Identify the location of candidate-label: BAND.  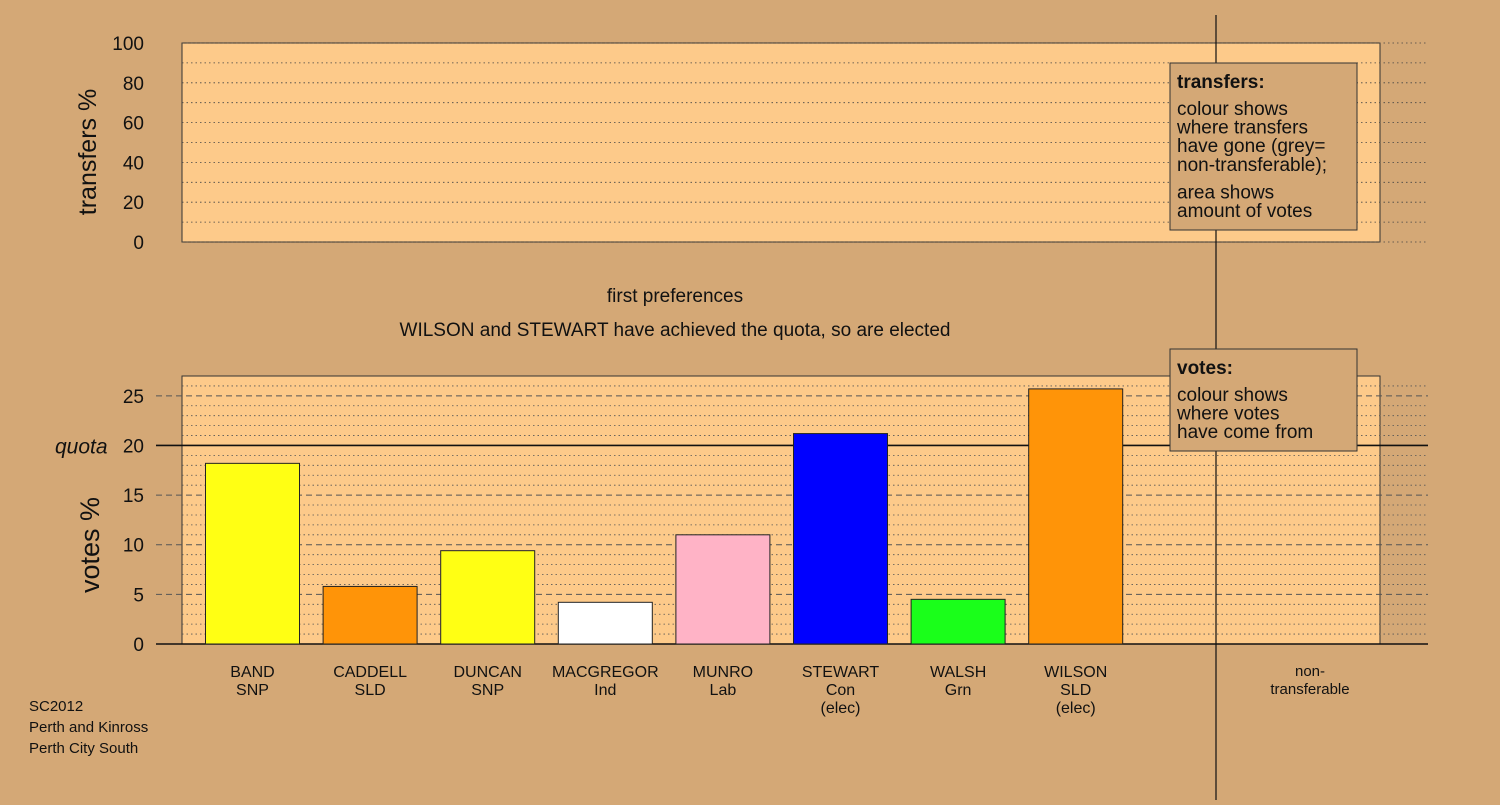
(252, 672).